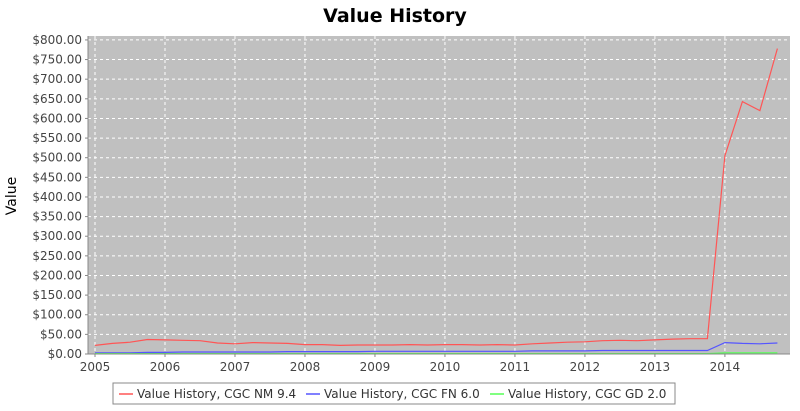 Image resolution: width=800 pixels, height=411 pixels. What do you see at coordinates (587, 394) in the screenshot?
I see `legend-label-3: Value History, CGC GD 2.0` at bounding box center [587, 394].